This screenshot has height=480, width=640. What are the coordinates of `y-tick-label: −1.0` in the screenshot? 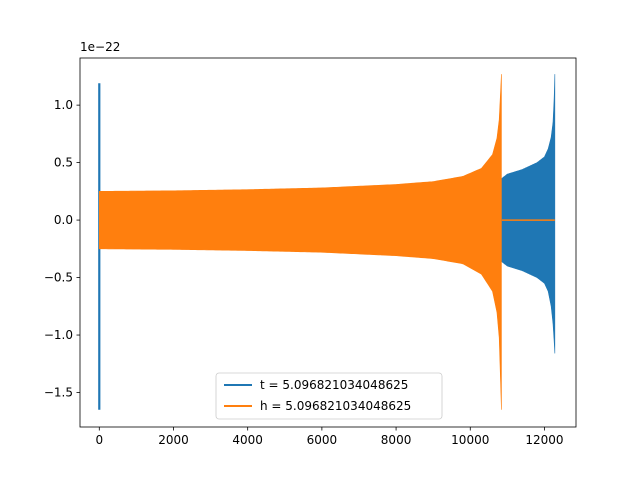 It's located at (58, 335).